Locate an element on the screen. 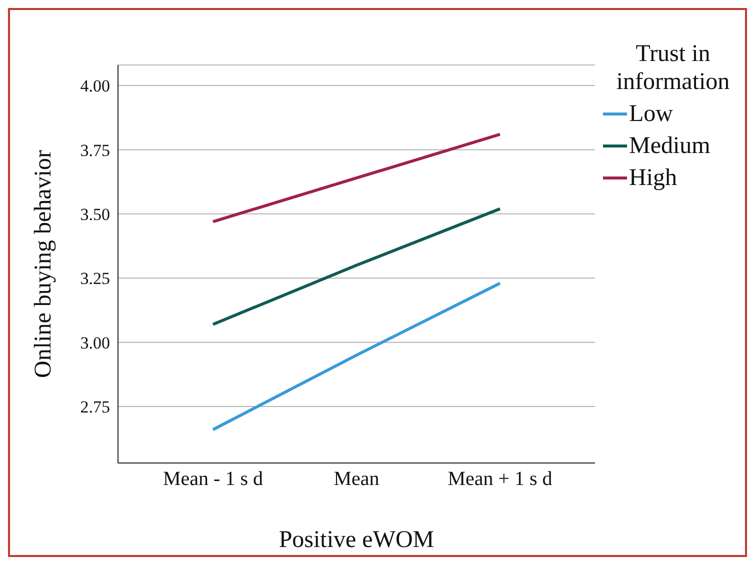 The height and width of the screenshot is (565, 755). x-tick-label: Mean - 1 s d is located at coordinates (213, 479).